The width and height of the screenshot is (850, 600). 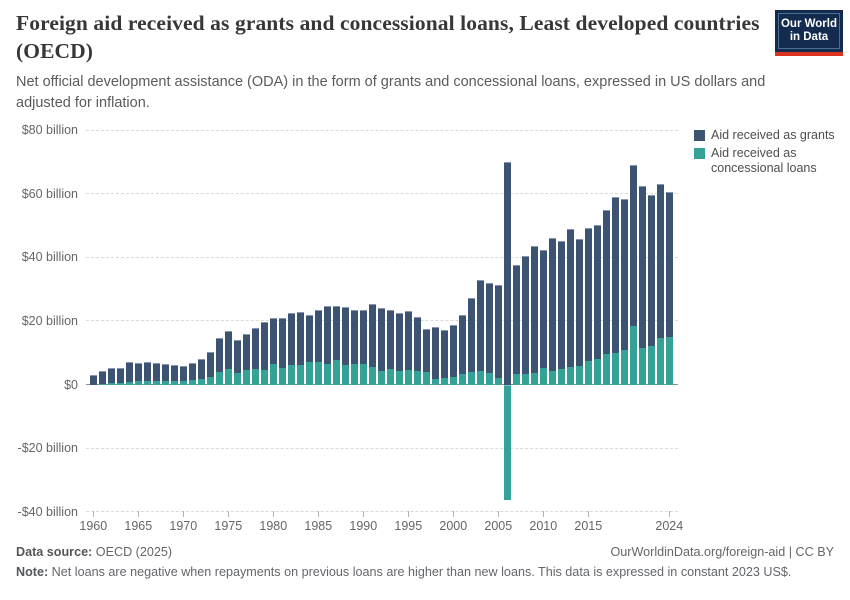 I want to click on bar-grants-2009, so click(x=534, y=309).